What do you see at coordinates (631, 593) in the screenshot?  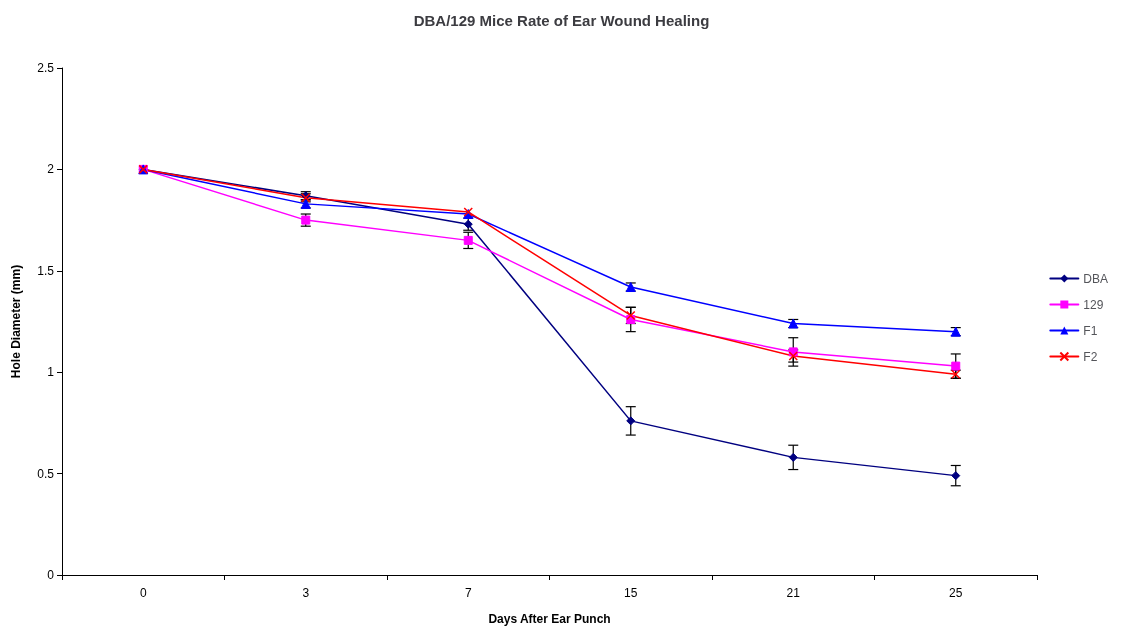 I see `x-tick-label: 15` at bounding box center [631, 593].